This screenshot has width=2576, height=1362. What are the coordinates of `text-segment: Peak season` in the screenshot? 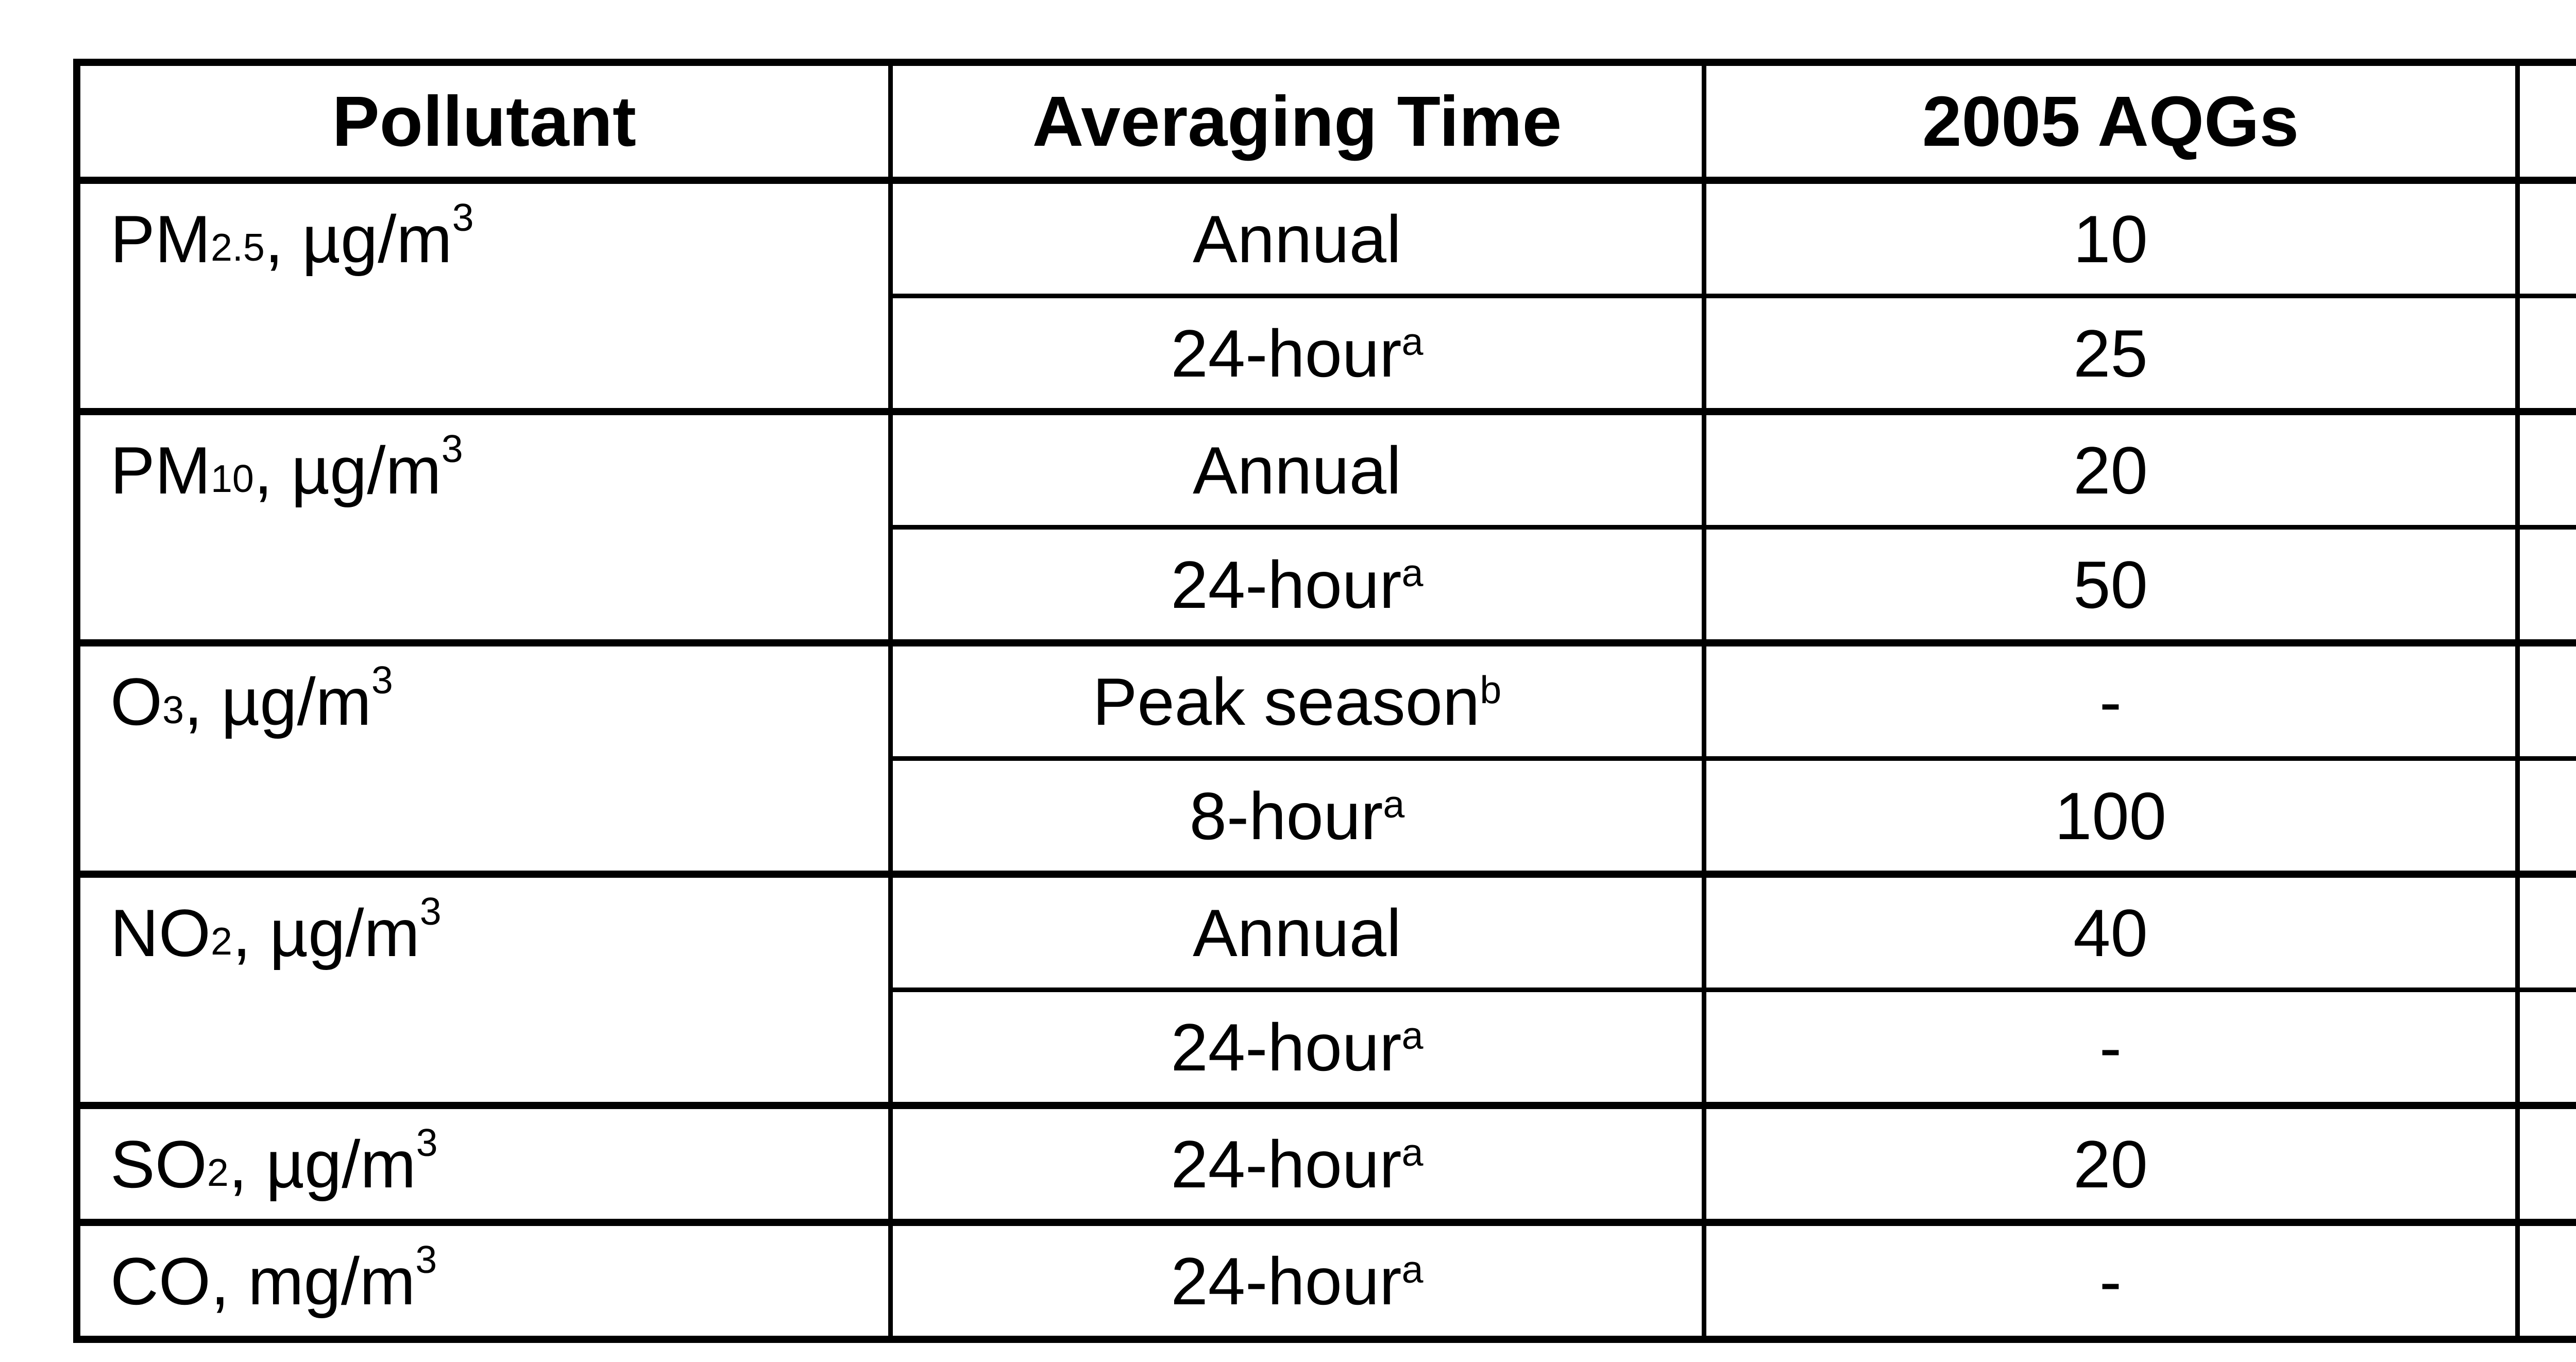 It's located at (1286, 701).